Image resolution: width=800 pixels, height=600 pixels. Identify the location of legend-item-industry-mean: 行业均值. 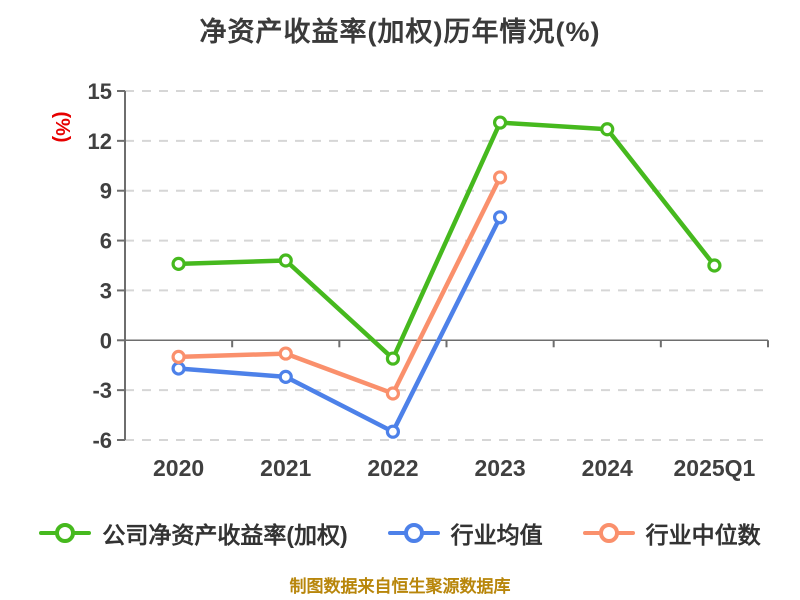
(465, 533).